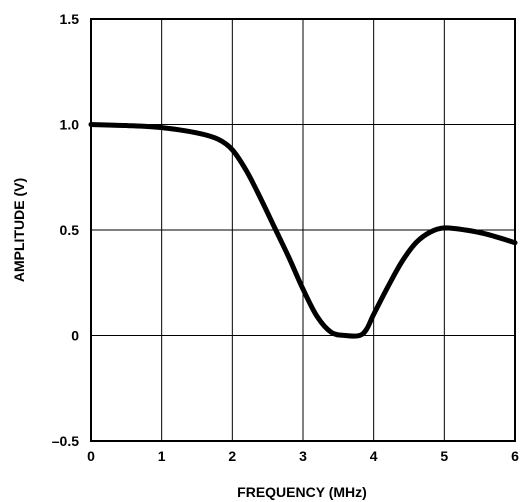 The height and width of the screenshot is (502, 520). I want to click on x-tick-label: 5, so click(444, 456).